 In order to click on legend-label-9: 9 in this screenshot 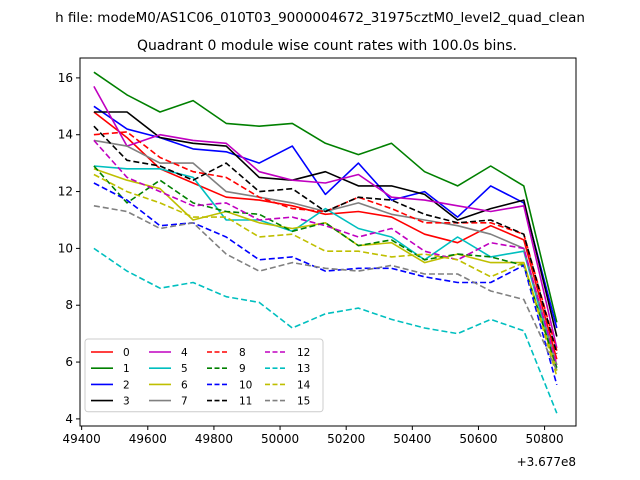, I will do `click(242, 369)`.